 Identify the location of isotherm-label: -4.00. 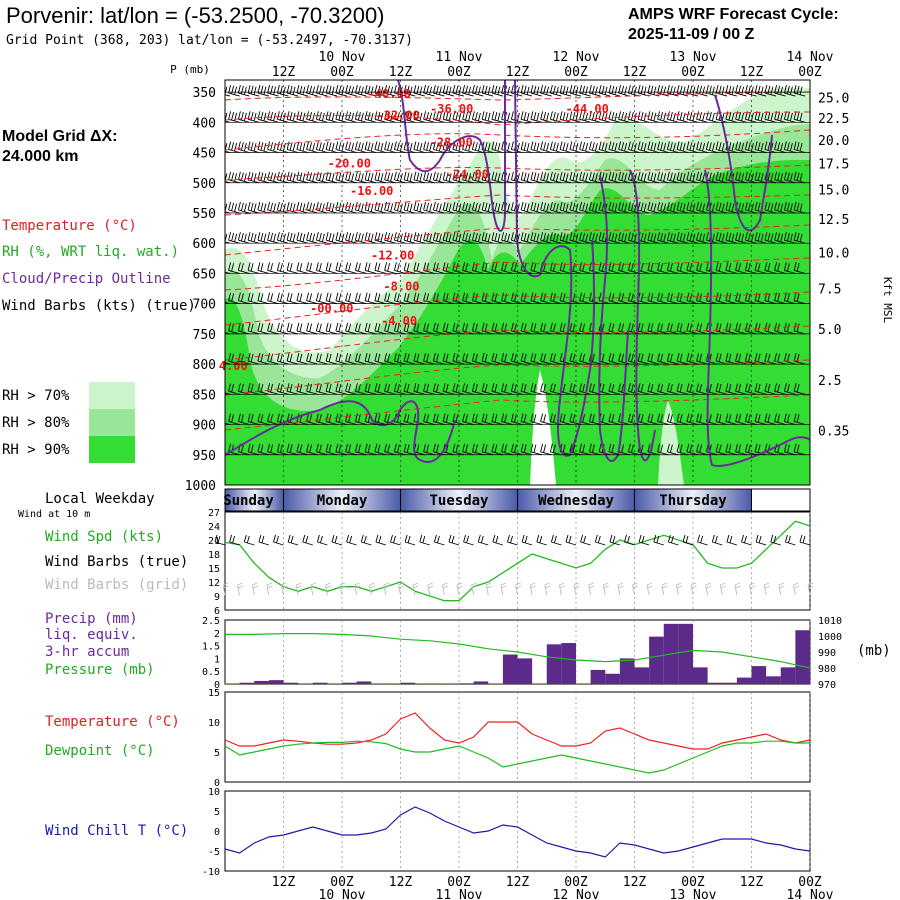
(399, 321).